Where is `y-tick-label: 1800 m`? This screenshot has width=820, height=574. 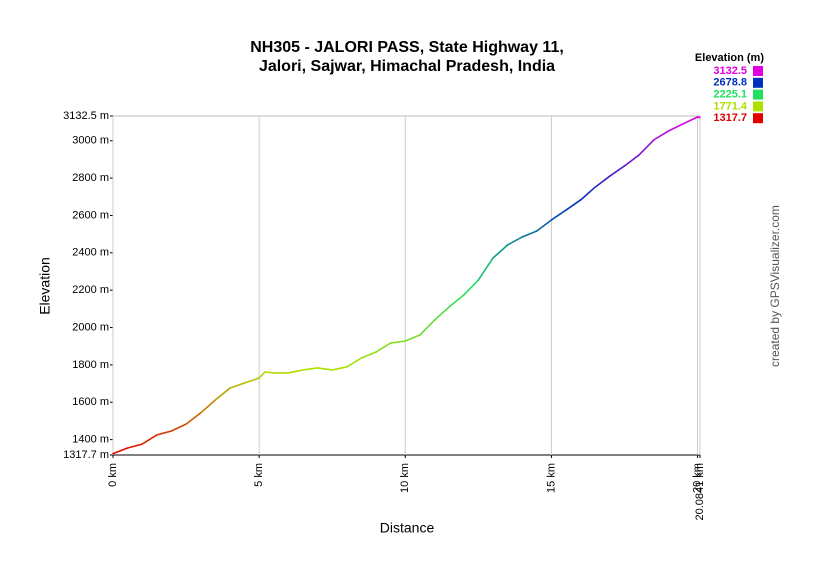
y-tick-label: 1800 m is located at coordinates (90, 365).